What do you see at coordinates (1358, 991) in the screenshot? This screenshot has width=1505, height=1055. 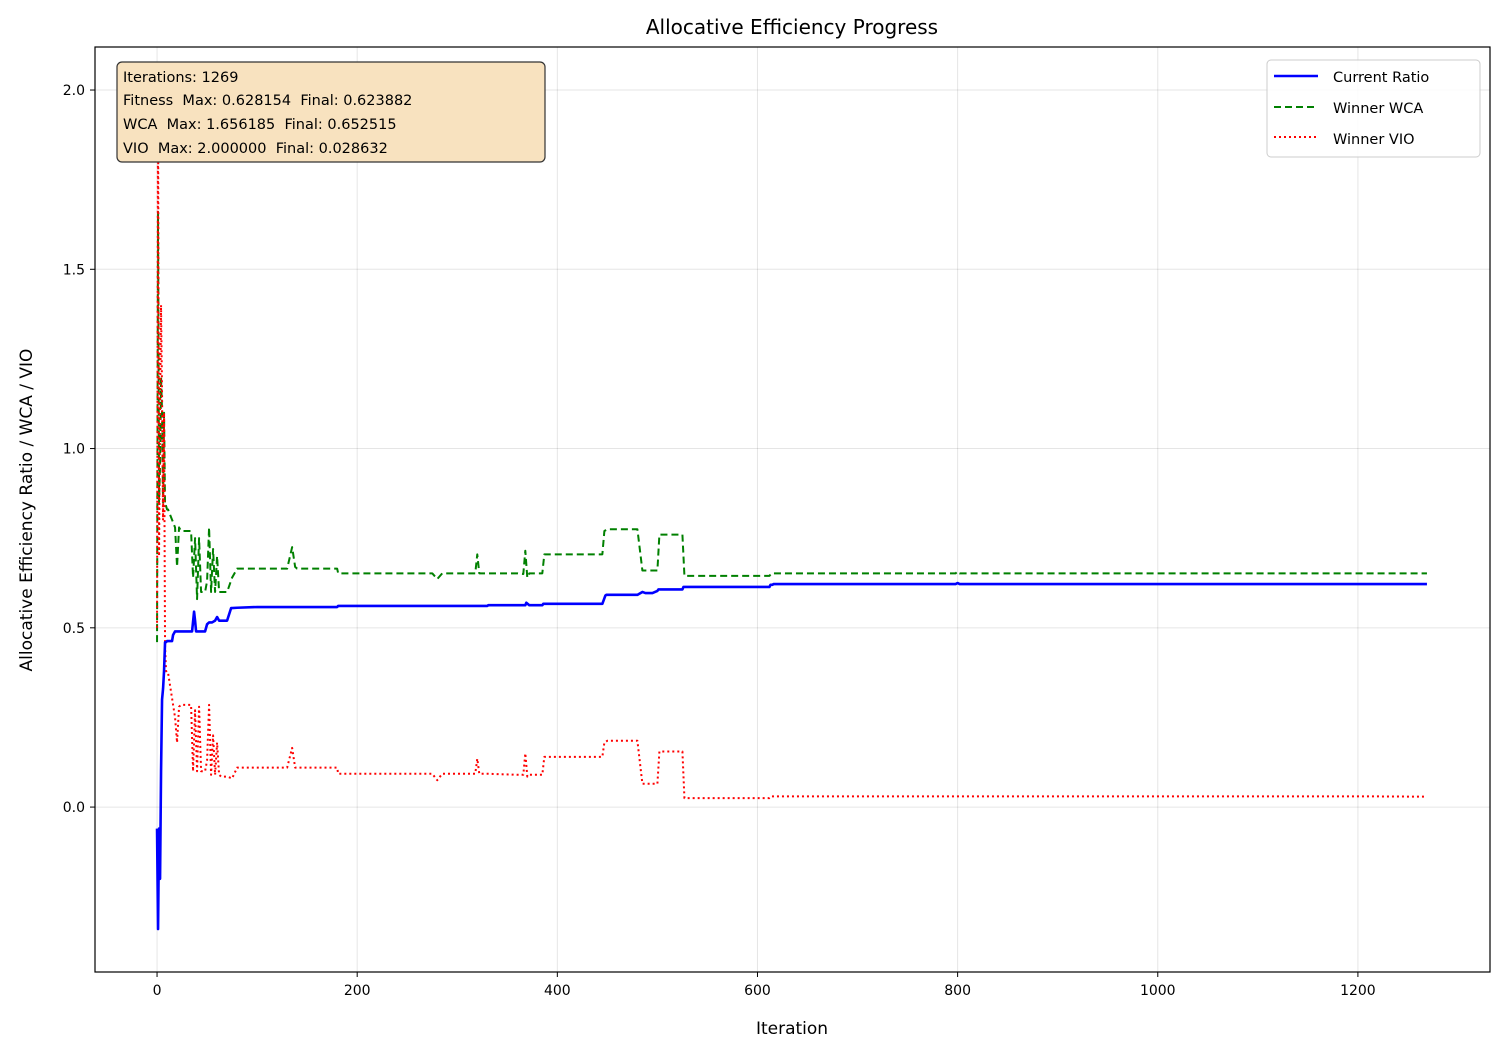 I see `x-tick-label: 1200` at bounding box center [1358, 991].